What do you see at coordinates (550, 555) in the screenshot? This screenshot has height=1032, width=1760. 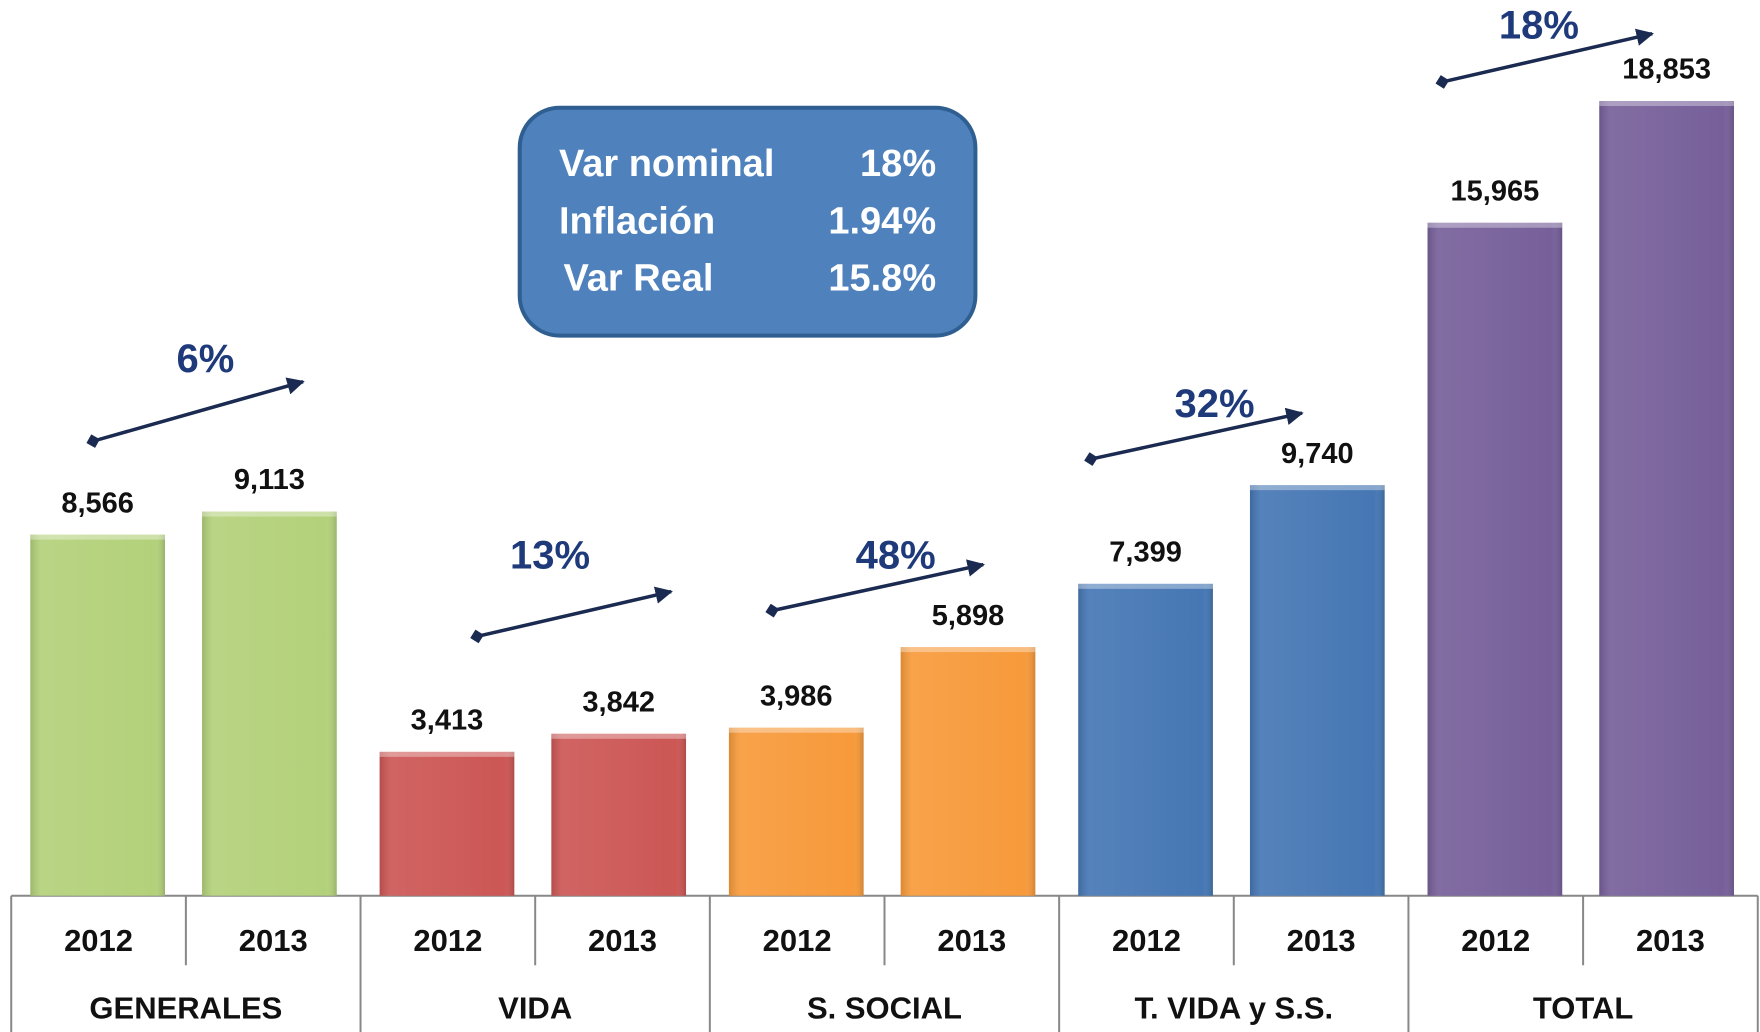 I see `growth-label: 13%` at bounding box center [550, 555].